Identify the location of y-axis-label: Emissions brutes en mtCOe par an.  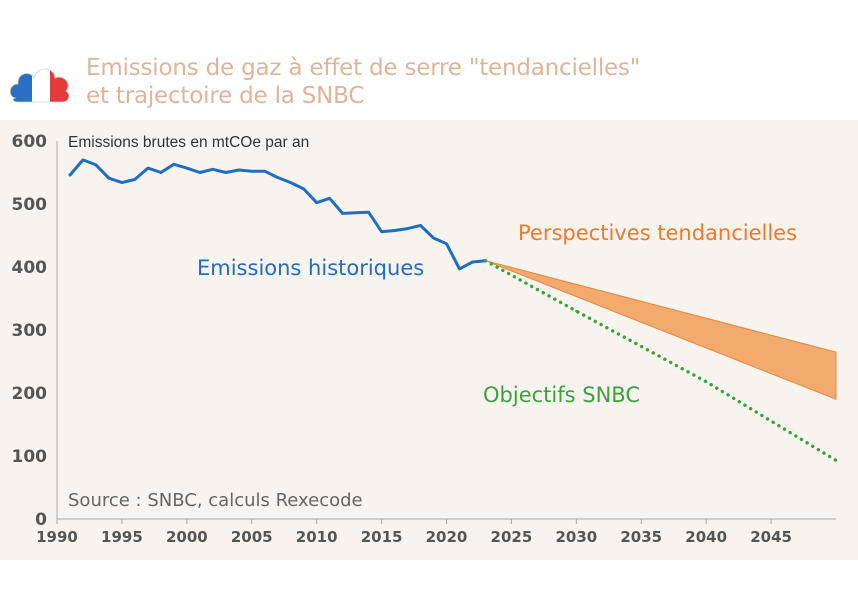
(188, 142).